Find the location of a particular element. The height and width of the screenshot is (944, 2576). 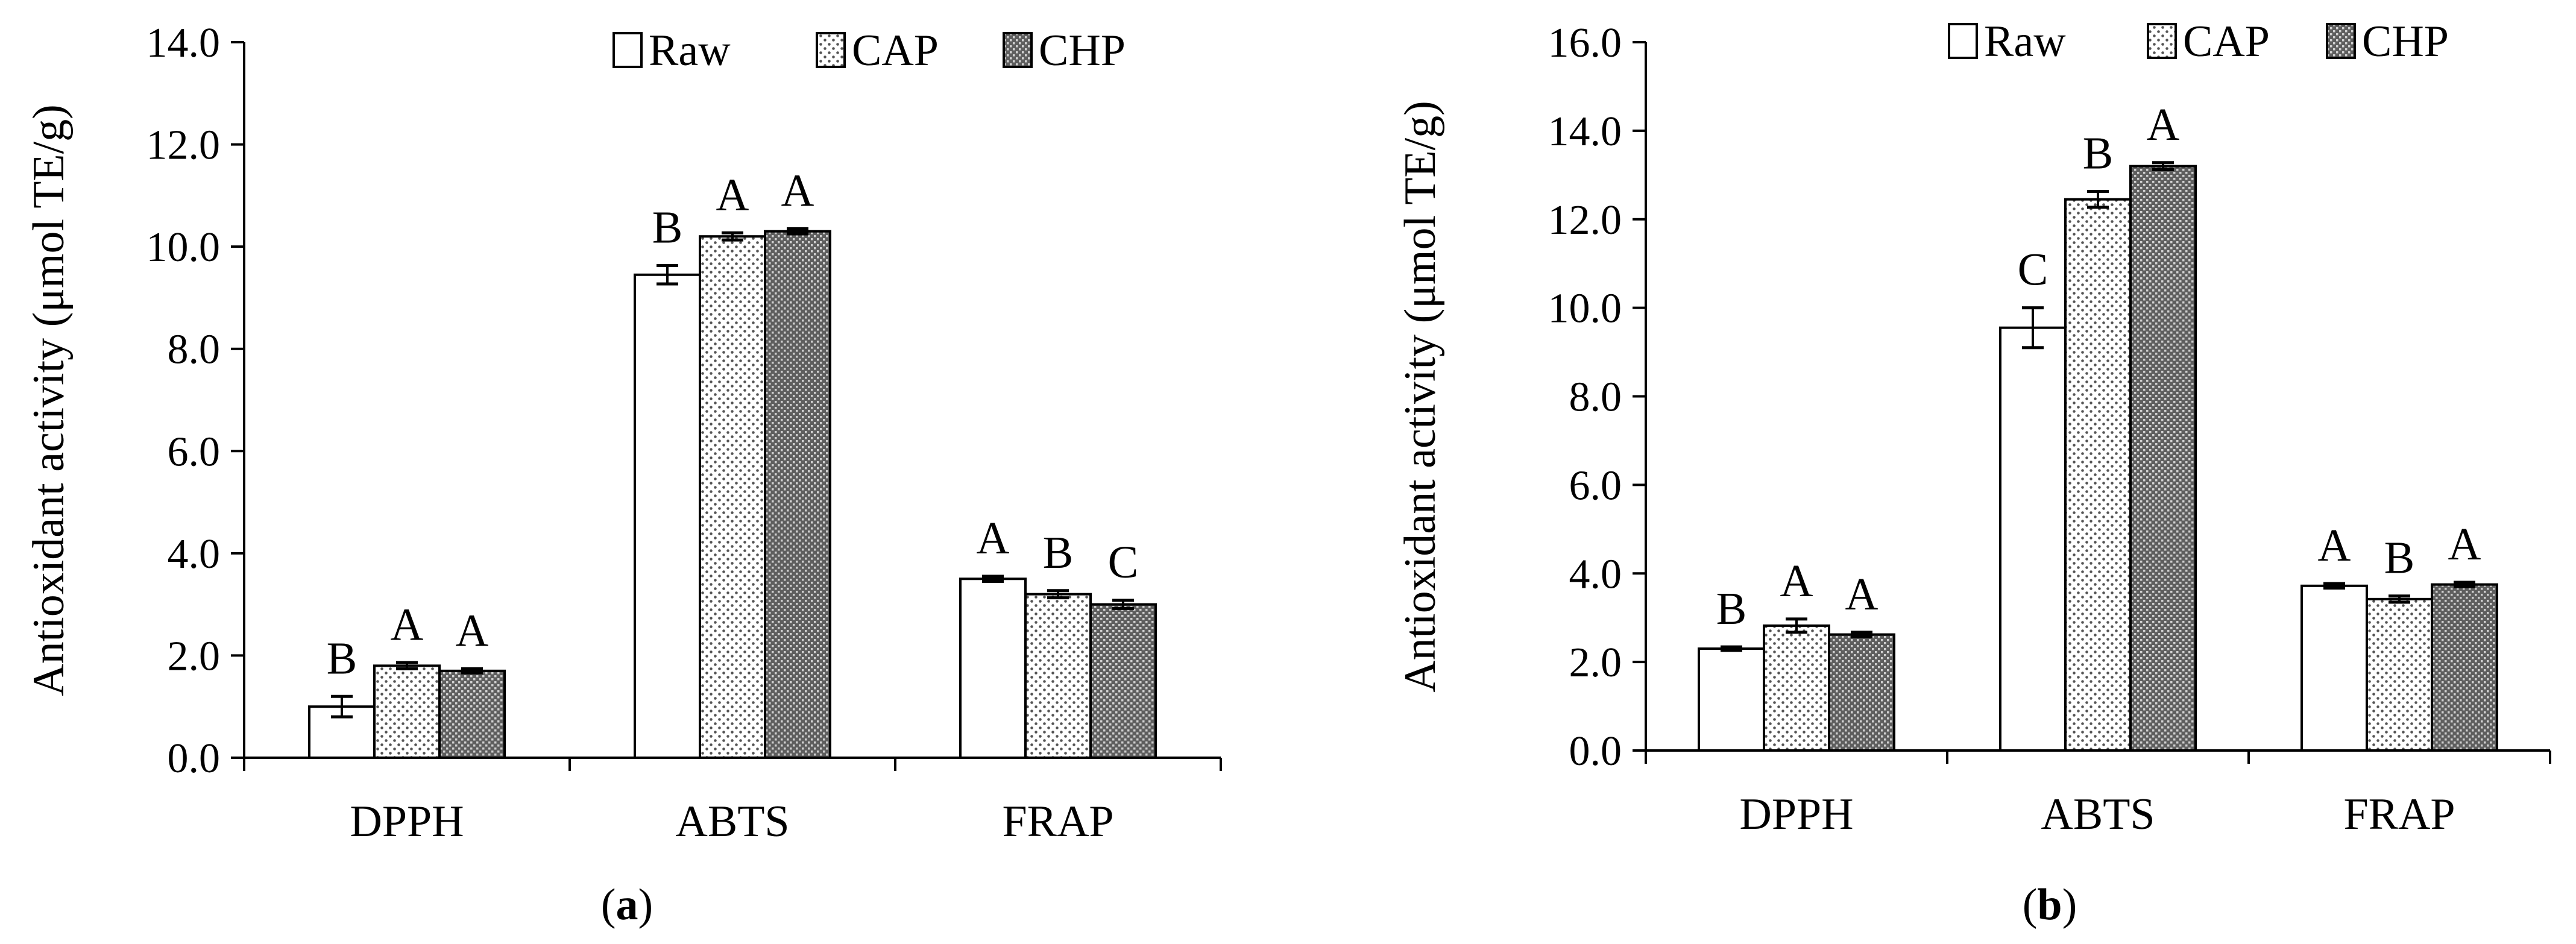

panel-caption-b: (b) is located at coordinates (2050, 905).